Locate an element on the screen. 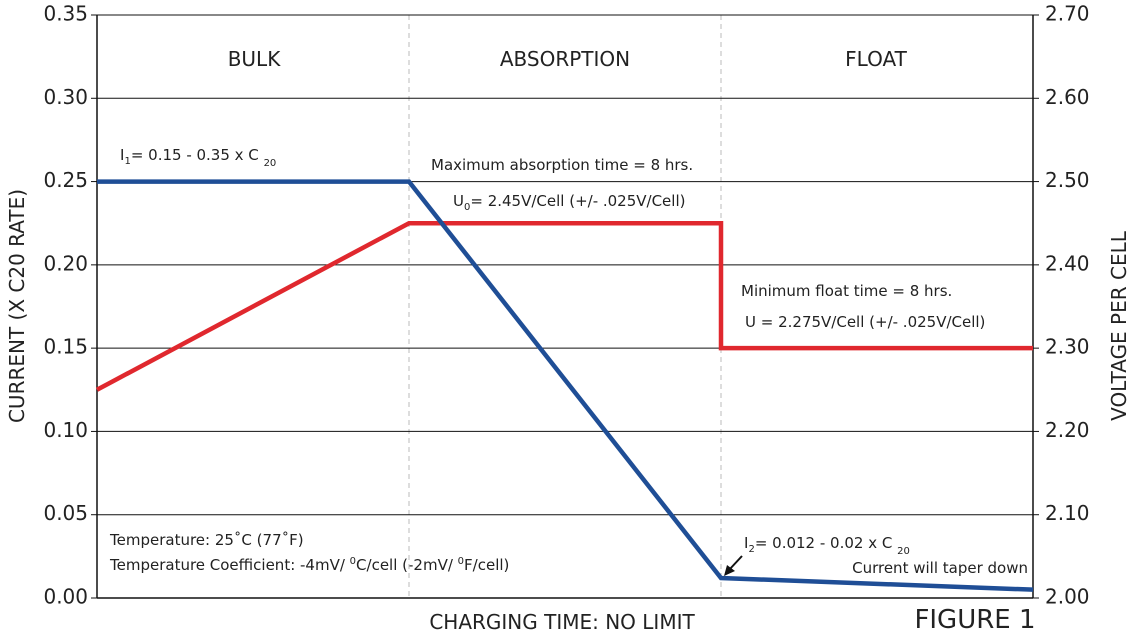  annotation: Minimum float time = 8 hrs. is located at coordinates (846, 291).